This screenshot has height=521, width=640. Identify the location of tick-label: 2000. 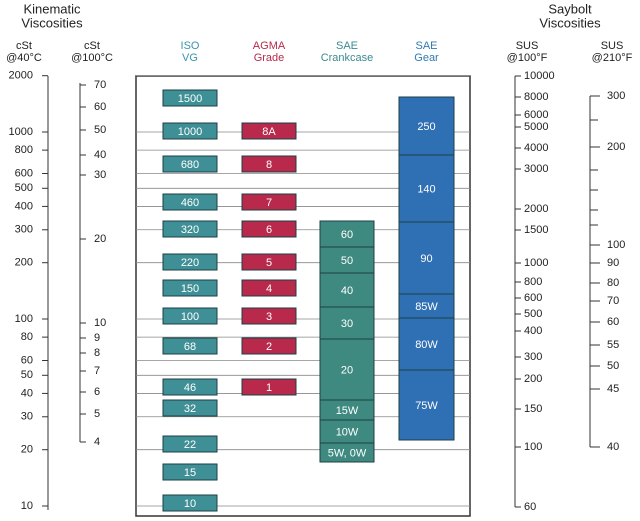
(21, 76).